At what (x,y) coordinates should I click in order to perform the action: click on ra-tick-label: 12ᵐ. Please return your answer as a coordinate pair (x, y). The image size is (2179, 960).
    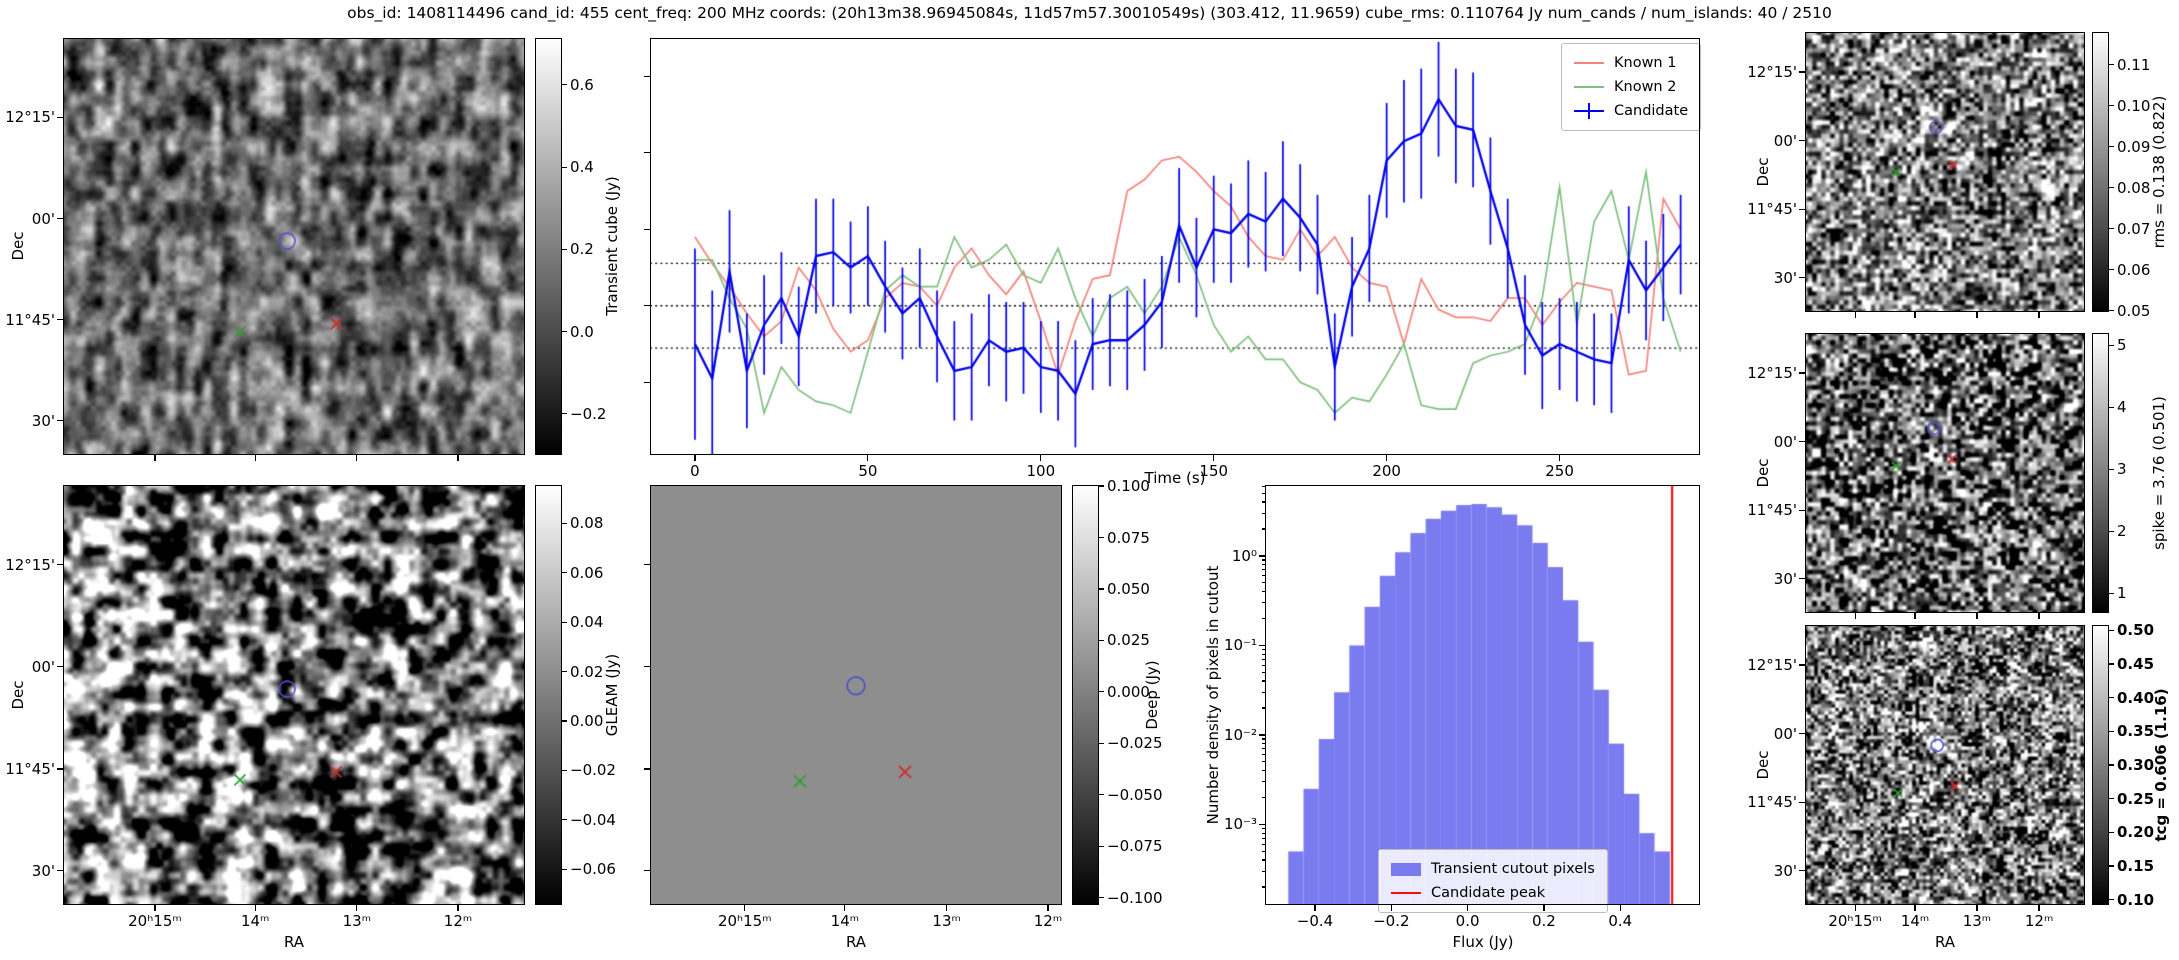
    Looking at the image, I should click on (2039, 921).